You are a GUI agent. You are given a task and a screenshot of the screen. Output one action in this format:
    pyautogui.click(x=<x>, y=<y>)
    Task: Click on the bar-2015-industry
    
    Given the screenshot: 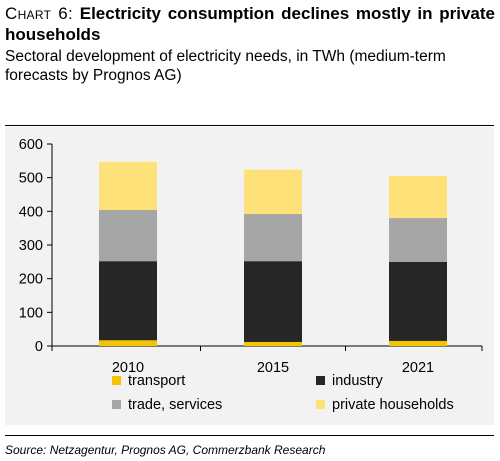 What is the action you would take?
    pyautogui.click(x=273, y=301)
    